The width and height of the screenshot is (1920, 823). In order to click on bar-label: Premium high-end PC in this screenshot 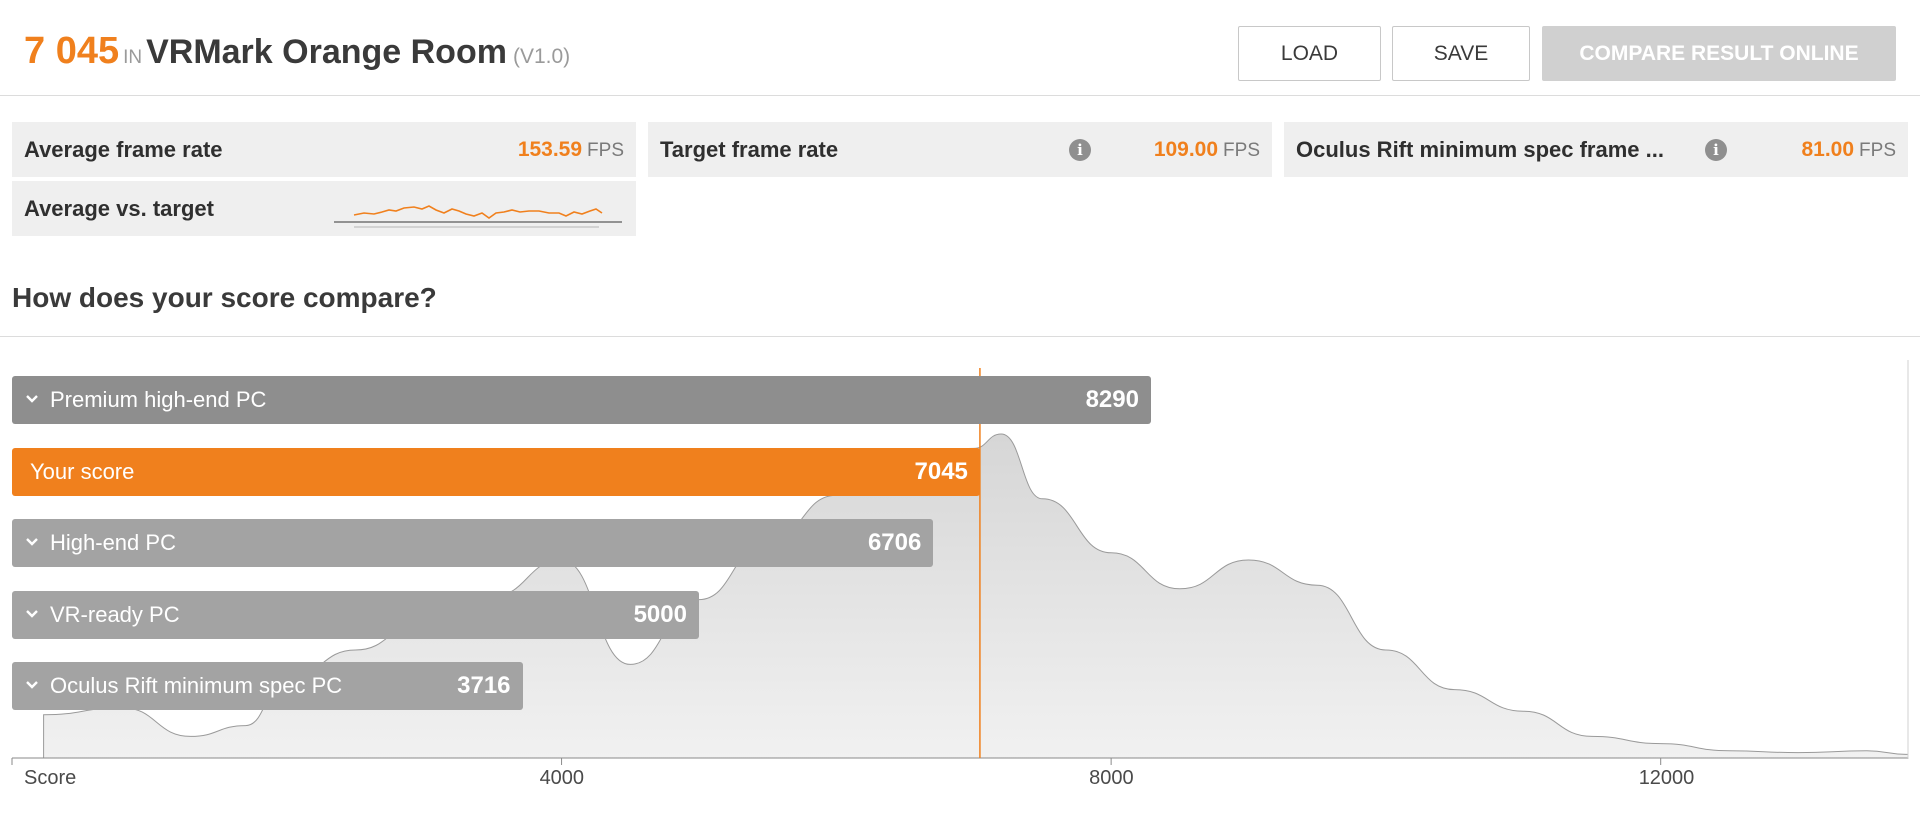, I will do `click(158, 399)`.